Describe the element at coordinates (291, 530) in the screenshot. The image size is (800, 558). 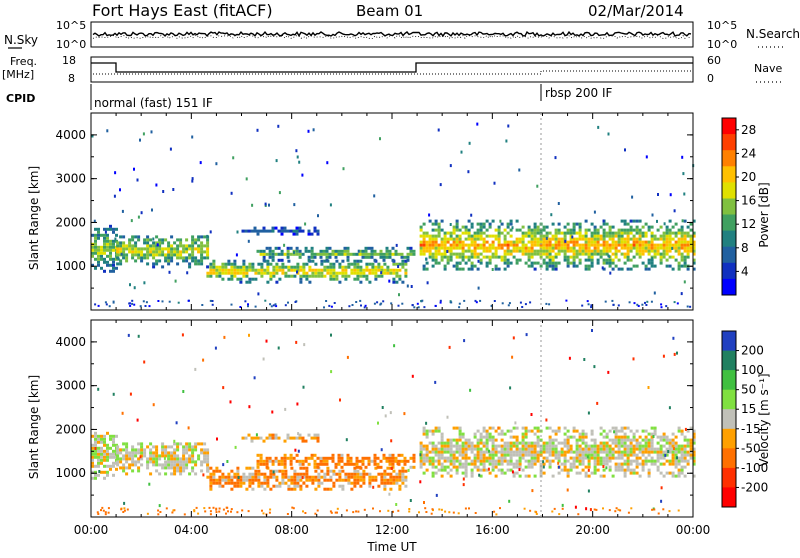
I see `x-tick-label: 08:00` at that location.